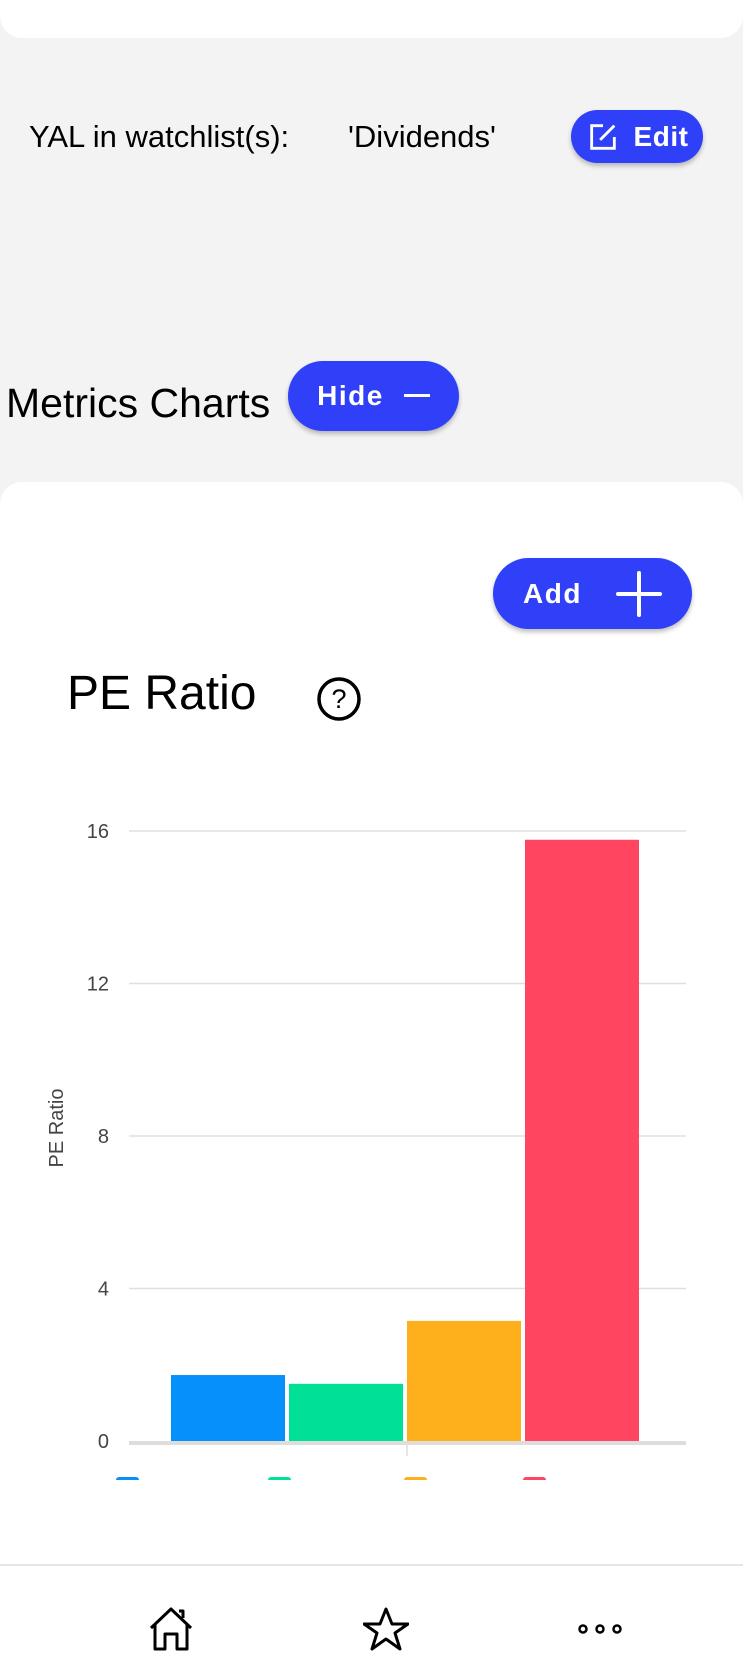 Image resolution: width=743 pixels, height=1670 pixels. Describe the element at coordinates (466, 1478) in the screenshot. I see `legend-label-sector: Sector` at that location.